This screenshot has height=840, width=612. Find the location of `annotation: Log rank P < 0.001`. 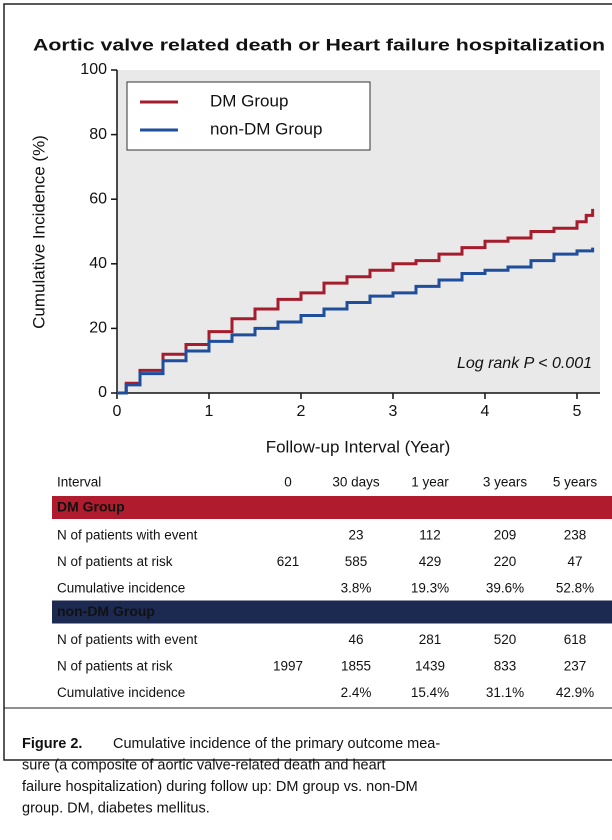

annotation: Log rank P < 0.001 is located at coordinates (524, 363).